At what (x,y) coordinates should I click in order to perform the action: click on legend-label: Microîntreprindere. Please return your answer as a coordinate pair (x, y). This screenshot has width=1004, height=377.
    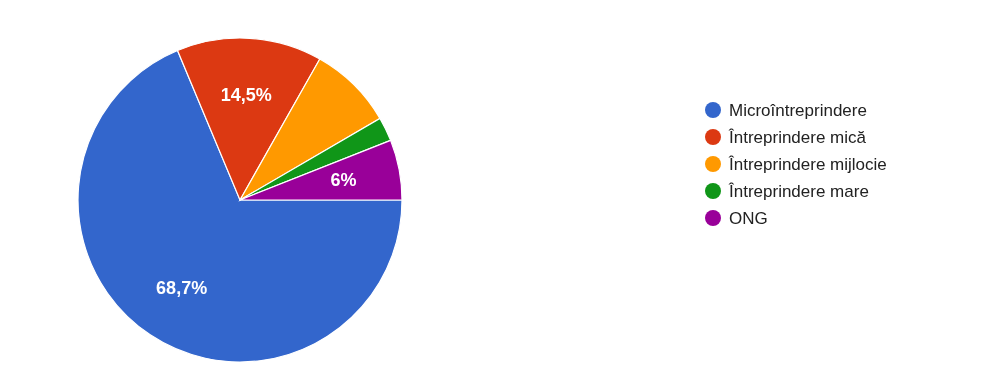
    Looking at the image, I should click on (798, 110).